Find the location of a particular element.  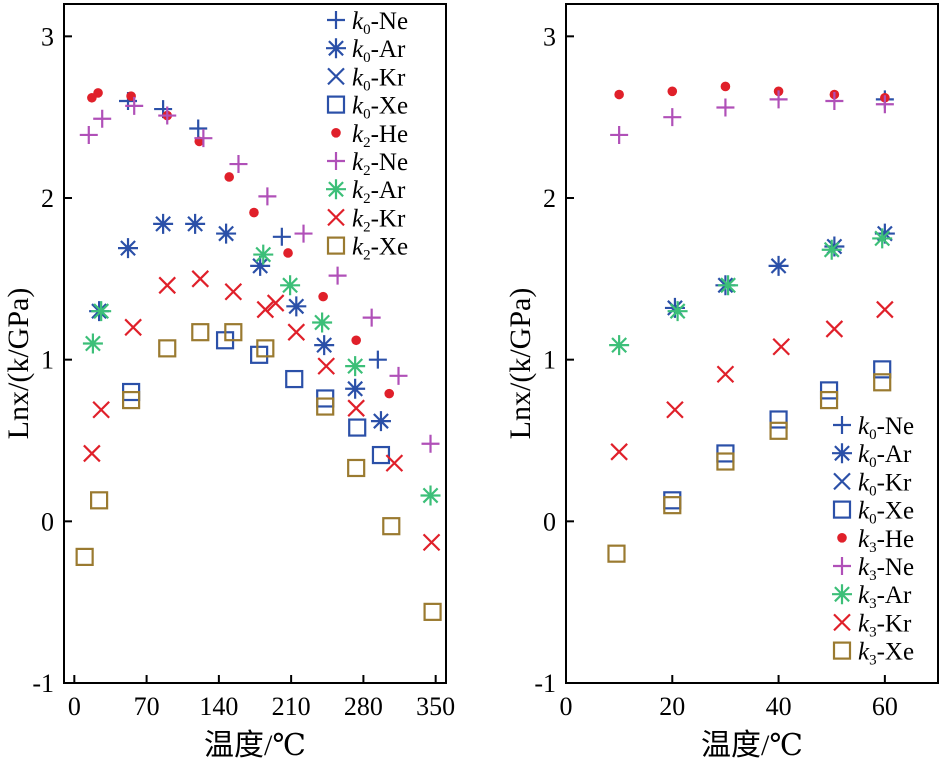

x-tick-label: 140 is located at coordinates (218, 706).